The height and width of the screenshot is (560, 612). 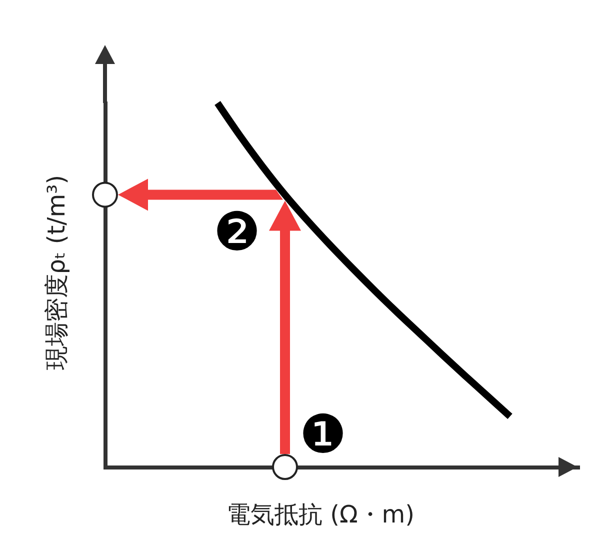 What do you see at coordinates (237, 233) in the screenshot?
I see `annotation: ❷` at bounding box center [237, 233].